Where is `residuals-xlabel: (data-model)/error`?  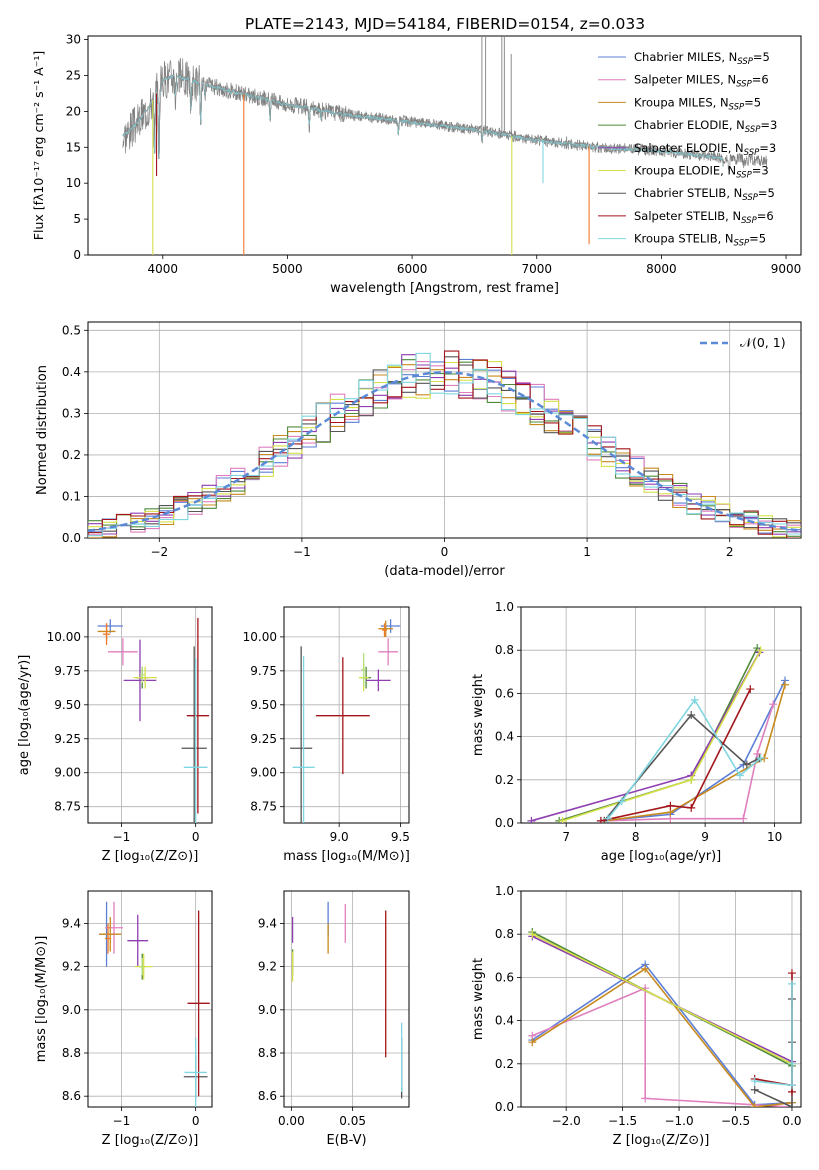
residuals-xlabel: (data-model)/error is located at coordinates (444, 571).